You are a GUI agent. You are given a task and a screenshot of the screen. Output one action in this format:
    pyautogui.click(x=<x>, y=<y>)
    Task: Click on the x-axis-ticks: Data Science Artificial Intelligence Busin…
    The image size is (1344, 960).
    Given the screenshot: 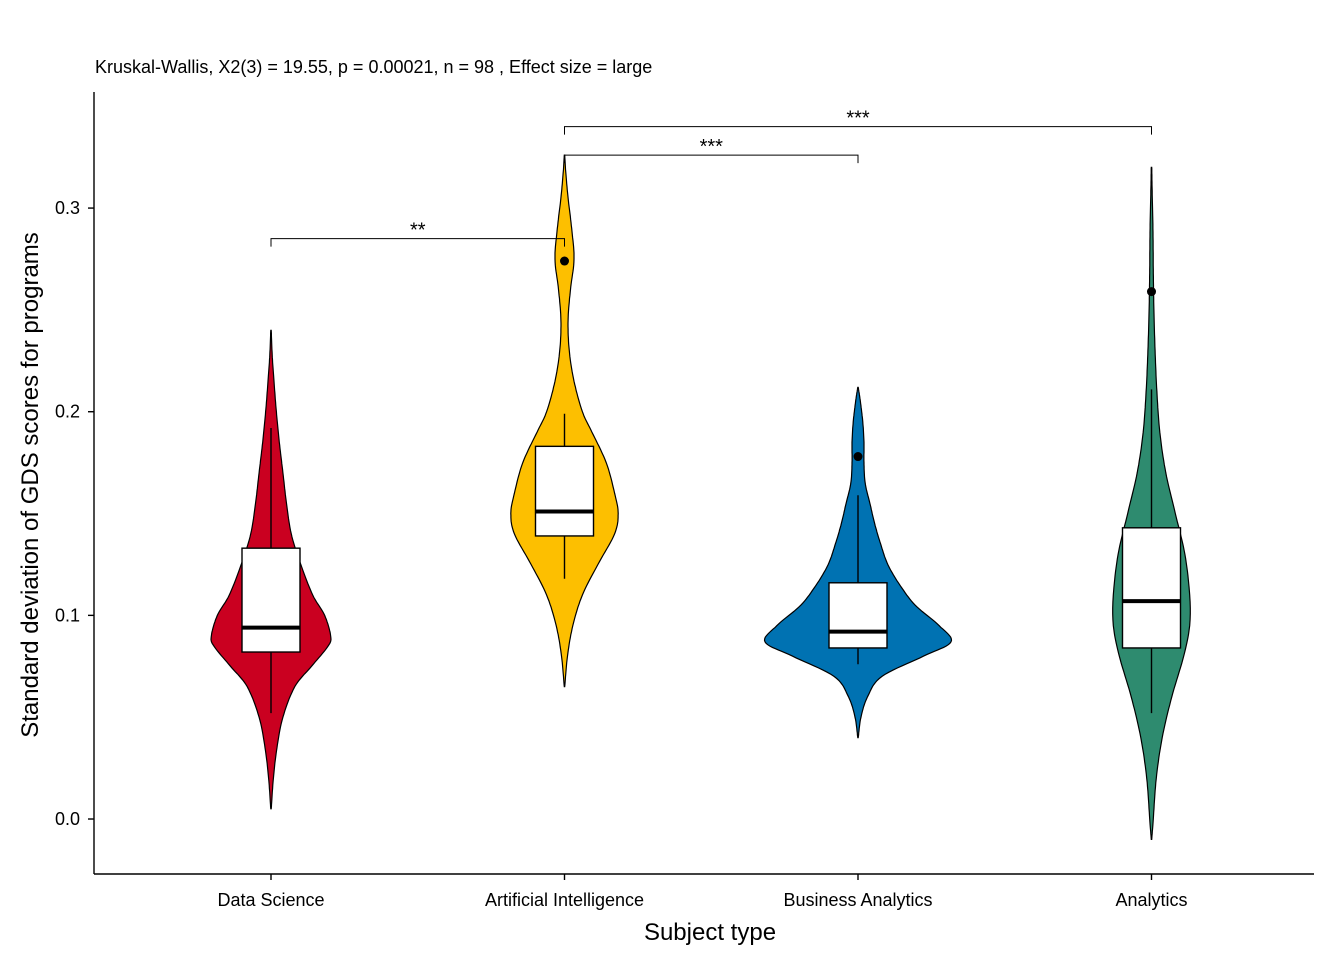 What is the action you would take?
    pyautogui.click(x=702, y=892)
    